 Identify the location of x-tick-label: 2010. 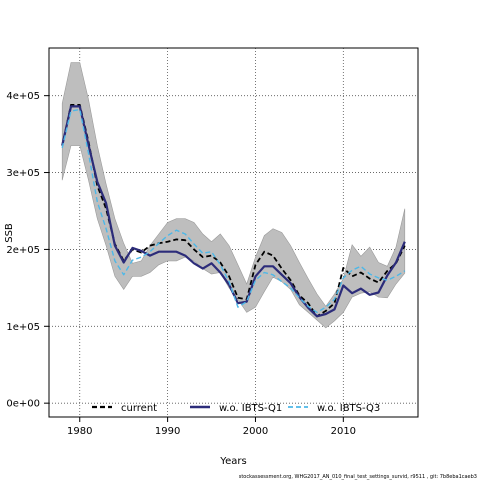
(343, 431).